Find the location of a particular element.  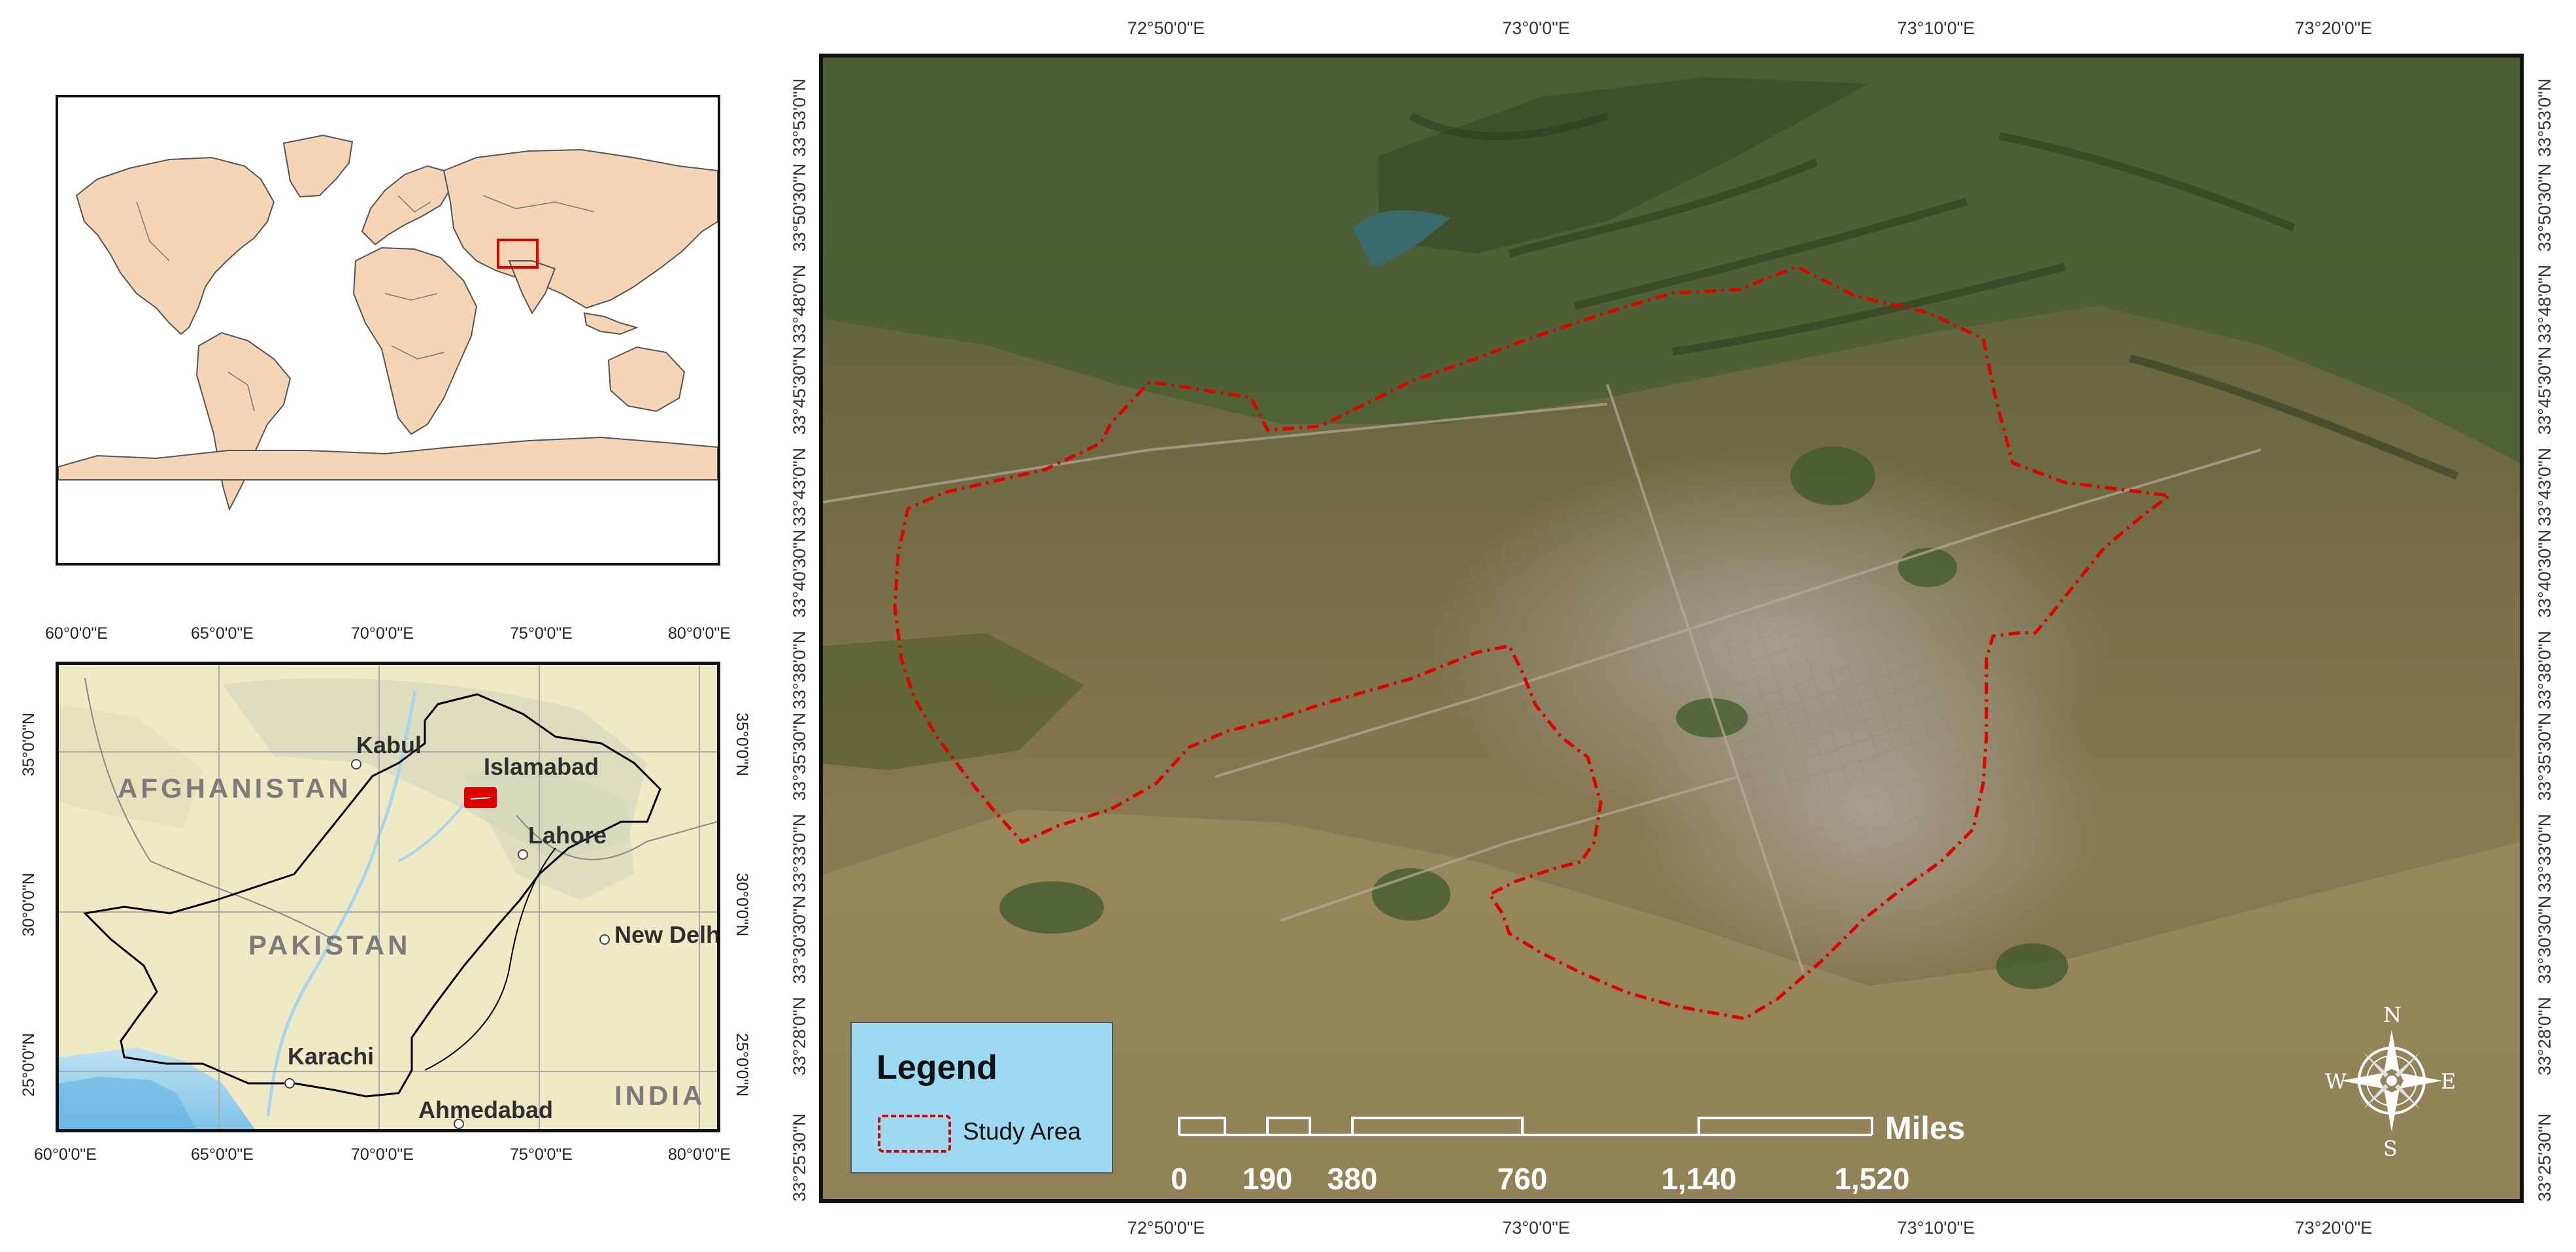

scale-label: 1,520 is located at coordinates (1872, 1179).